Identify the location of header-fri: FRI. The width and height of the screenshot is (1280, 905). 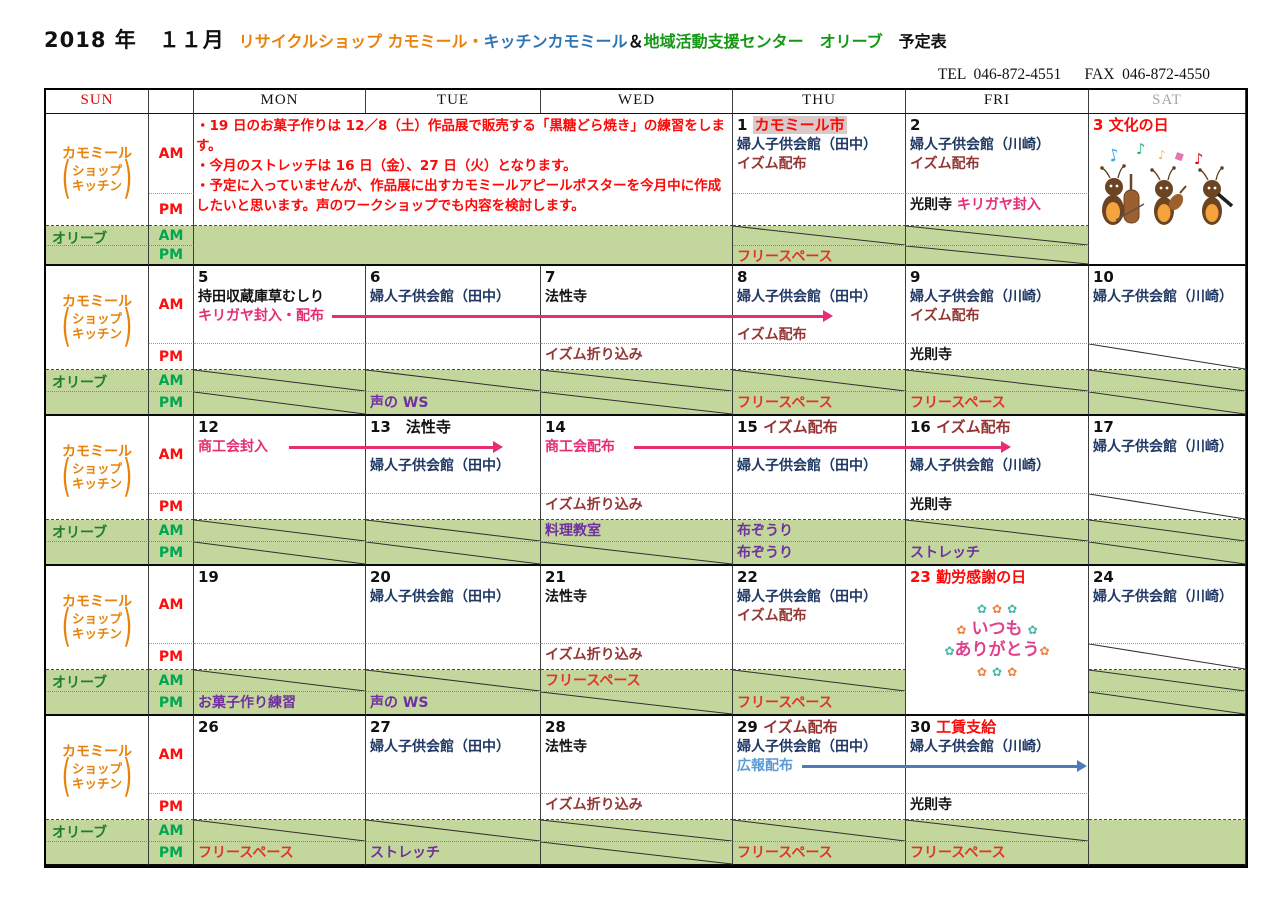
(997, 102).